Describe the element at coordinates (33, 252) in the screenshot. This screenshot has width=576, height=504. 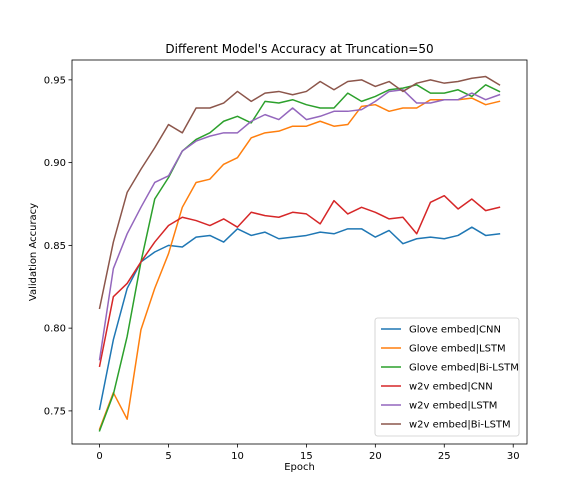
I see `y-axis-label: Validation Accuracy` at that location.